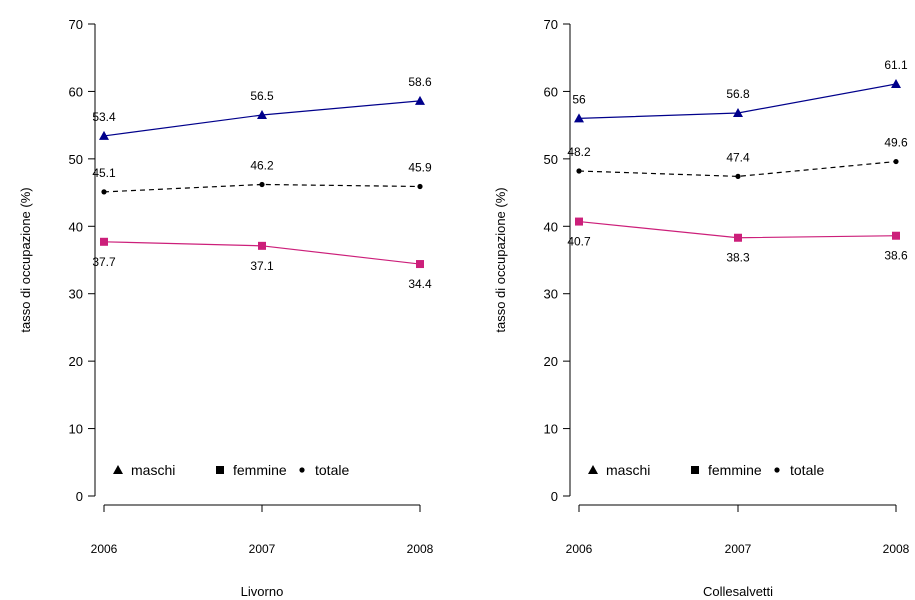 The height and width of the screenshot is (600, 915). What do you see at coordinates (262, 266) in the screenshot?
I see `data-label-femmine: 37.1` at bounding box center [262, 266].